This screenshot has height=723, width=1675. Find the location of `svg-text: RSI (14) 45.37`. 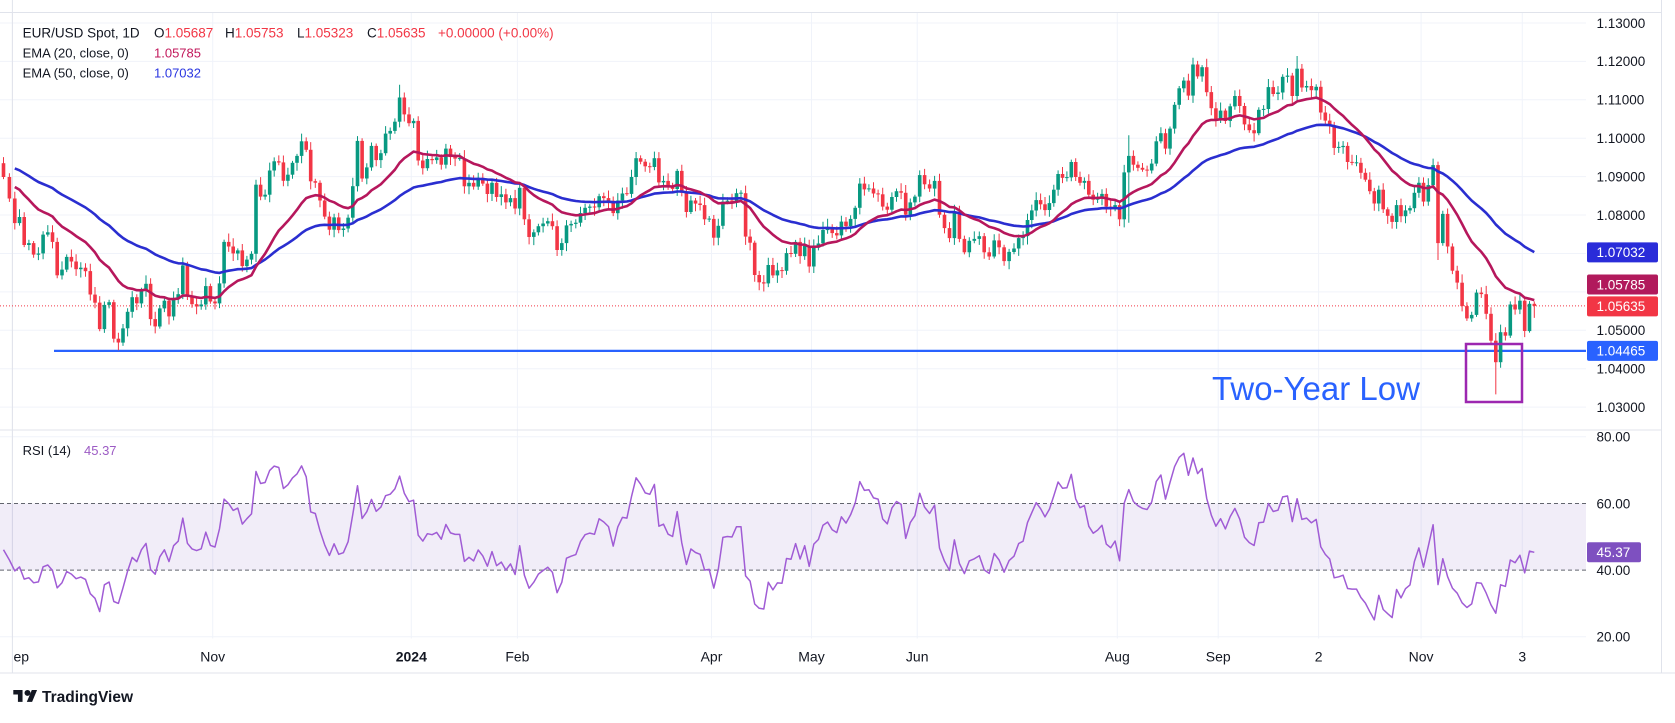

svg-text: RSI (14) 45.37 is located at coordinates (70, 450).